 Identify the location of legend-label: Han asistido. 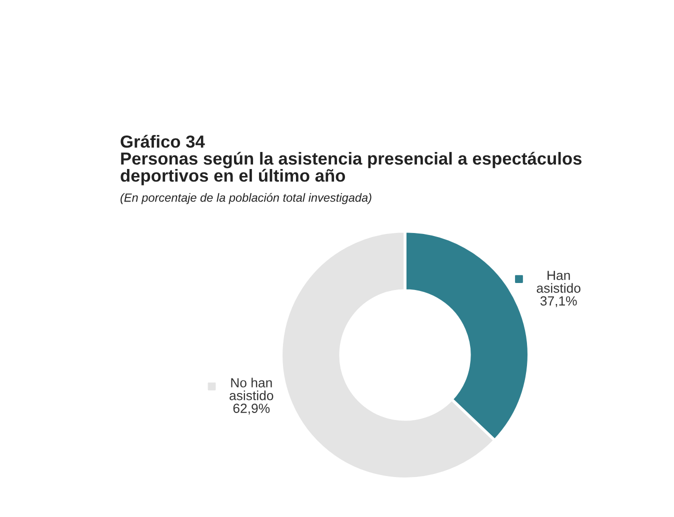
(558, 281).